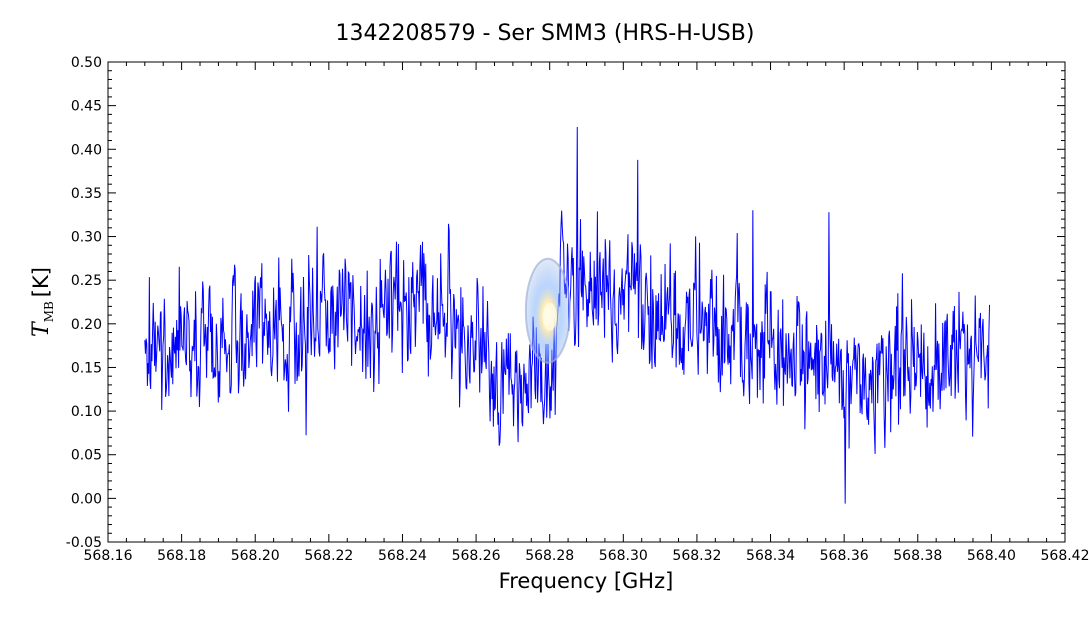 The image size is (1090, 618). I want to click on y-axis-label: TMB [K], so click(42, 302).